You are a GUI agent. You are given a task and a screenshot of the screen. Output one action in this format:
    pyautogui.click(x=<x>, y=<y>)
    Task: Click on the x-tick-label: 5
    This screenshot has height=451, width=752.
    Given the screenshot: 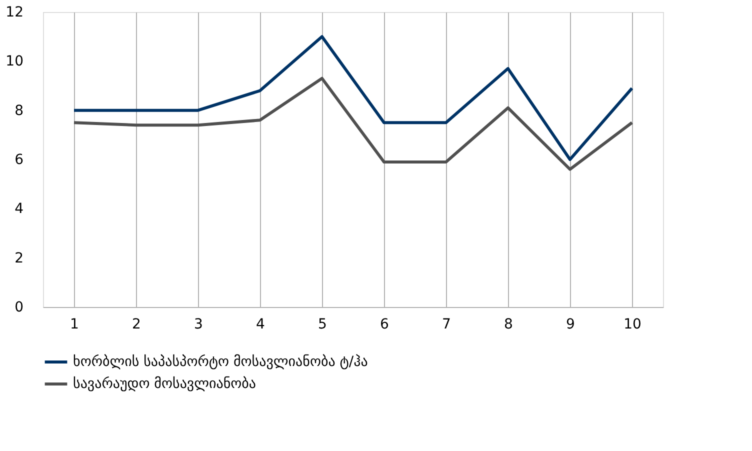 What is the action you would take?
    pyautogui.click(x=322, y=324)
    